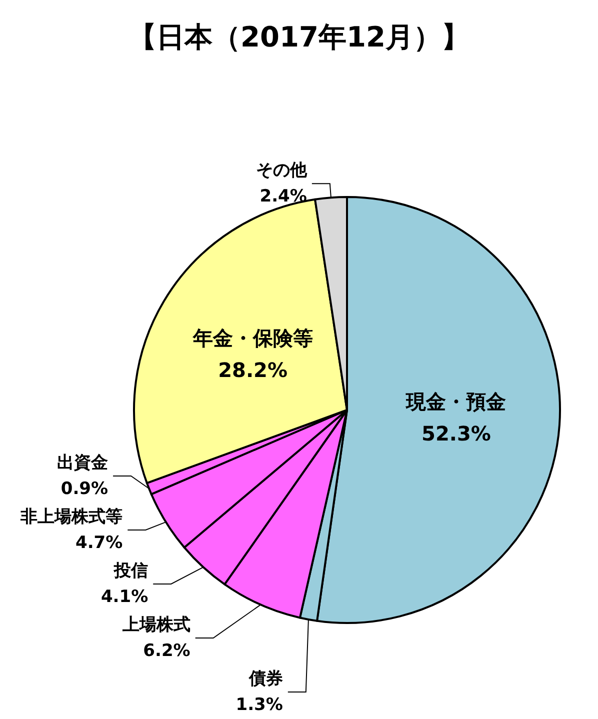 This screenshot has width=598, height=719. Describe the element at coordinates (253, 370) in the screenshot. I see `data-label: 28.2%` at that location.